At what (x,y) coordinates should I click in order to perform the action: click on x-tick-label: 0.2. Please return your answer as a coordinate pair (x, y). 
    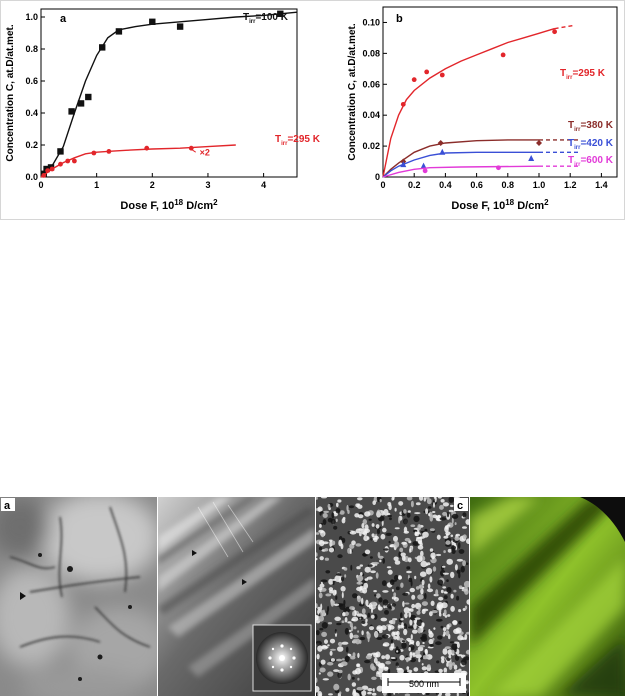
    Looking at the image, I should click on (414, 185).